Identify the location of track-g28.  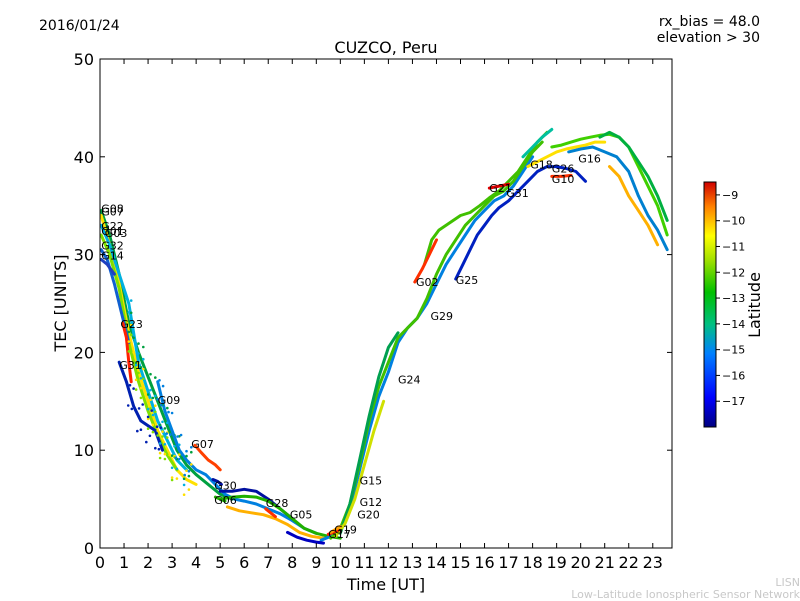
(270, 513).